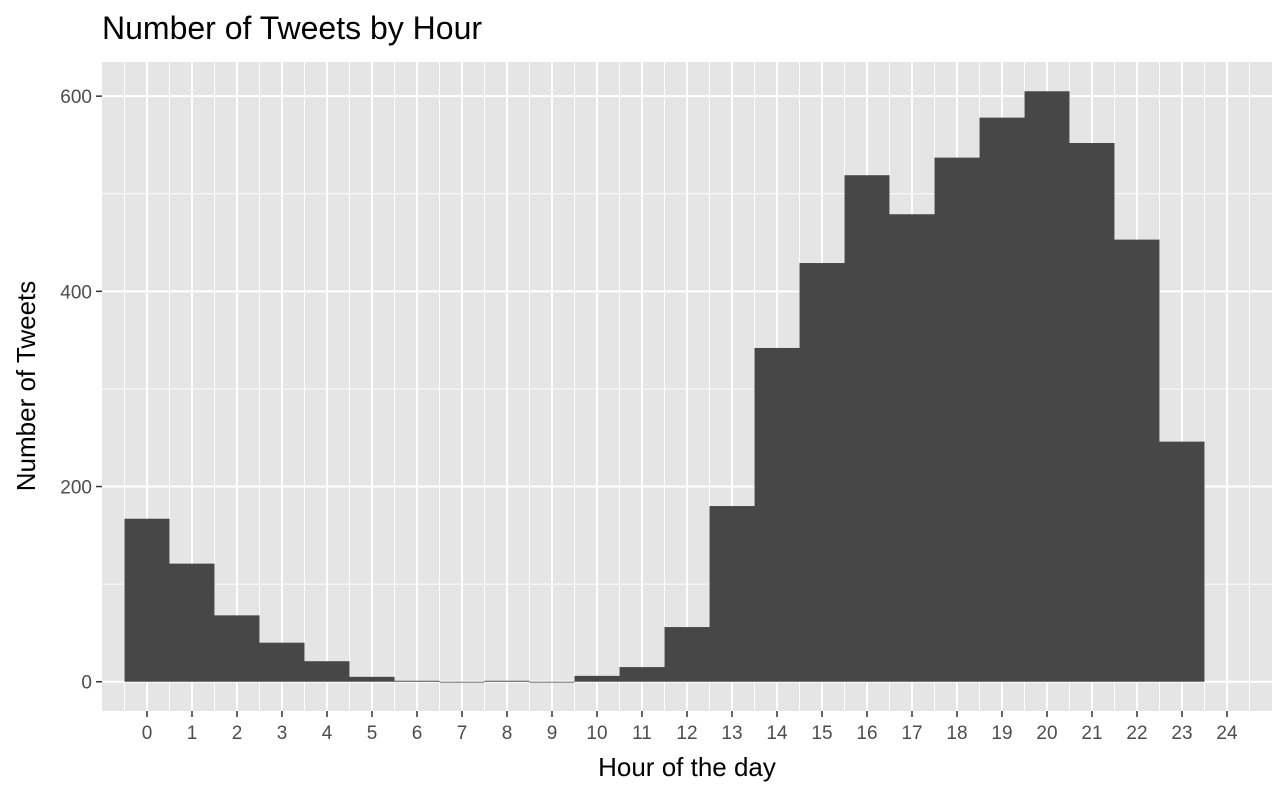  Describe the element at coordinates (76, 97) in the screenshot. I see `y-tick-label: 600` at that location.